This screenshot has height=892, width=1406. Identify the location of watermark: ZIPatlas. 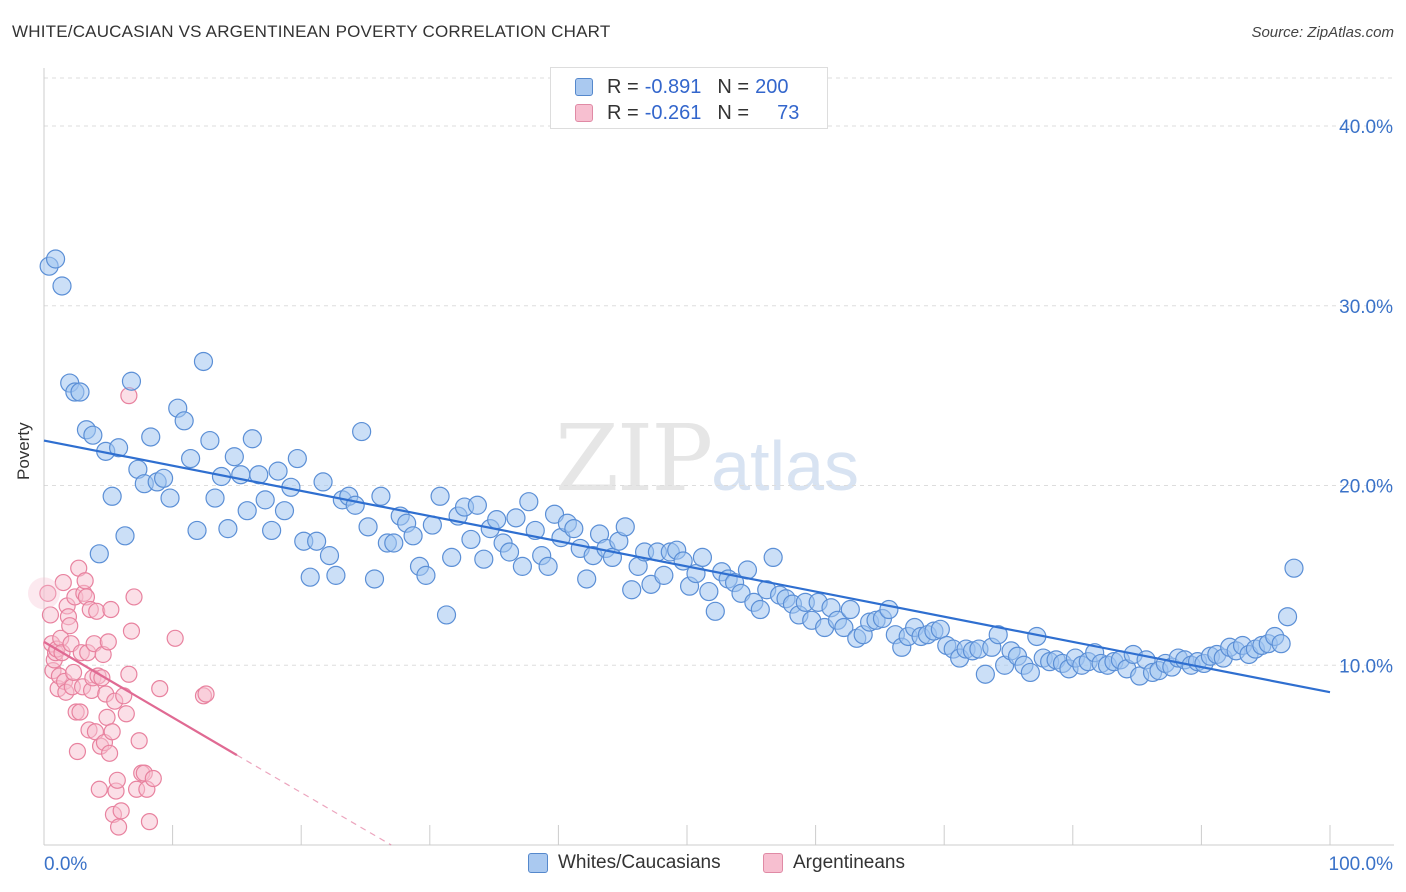
(707, 458).